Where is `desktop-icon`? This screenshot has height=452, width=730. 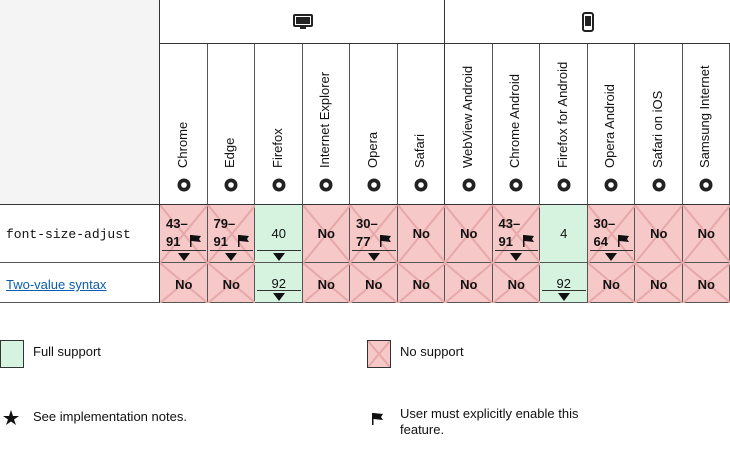 desktop-icon is located at coordinates (303, 21).